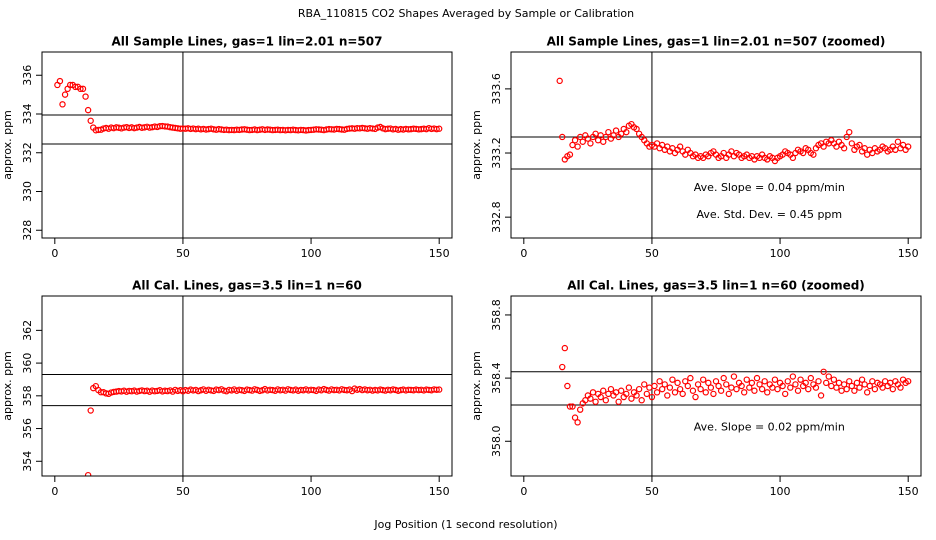  What do you see at coordinates (769, 426) in the screenshot?
I see `annotation: Ave. Slope = 0.02 ppm/min` at bounding box center [769, 426].